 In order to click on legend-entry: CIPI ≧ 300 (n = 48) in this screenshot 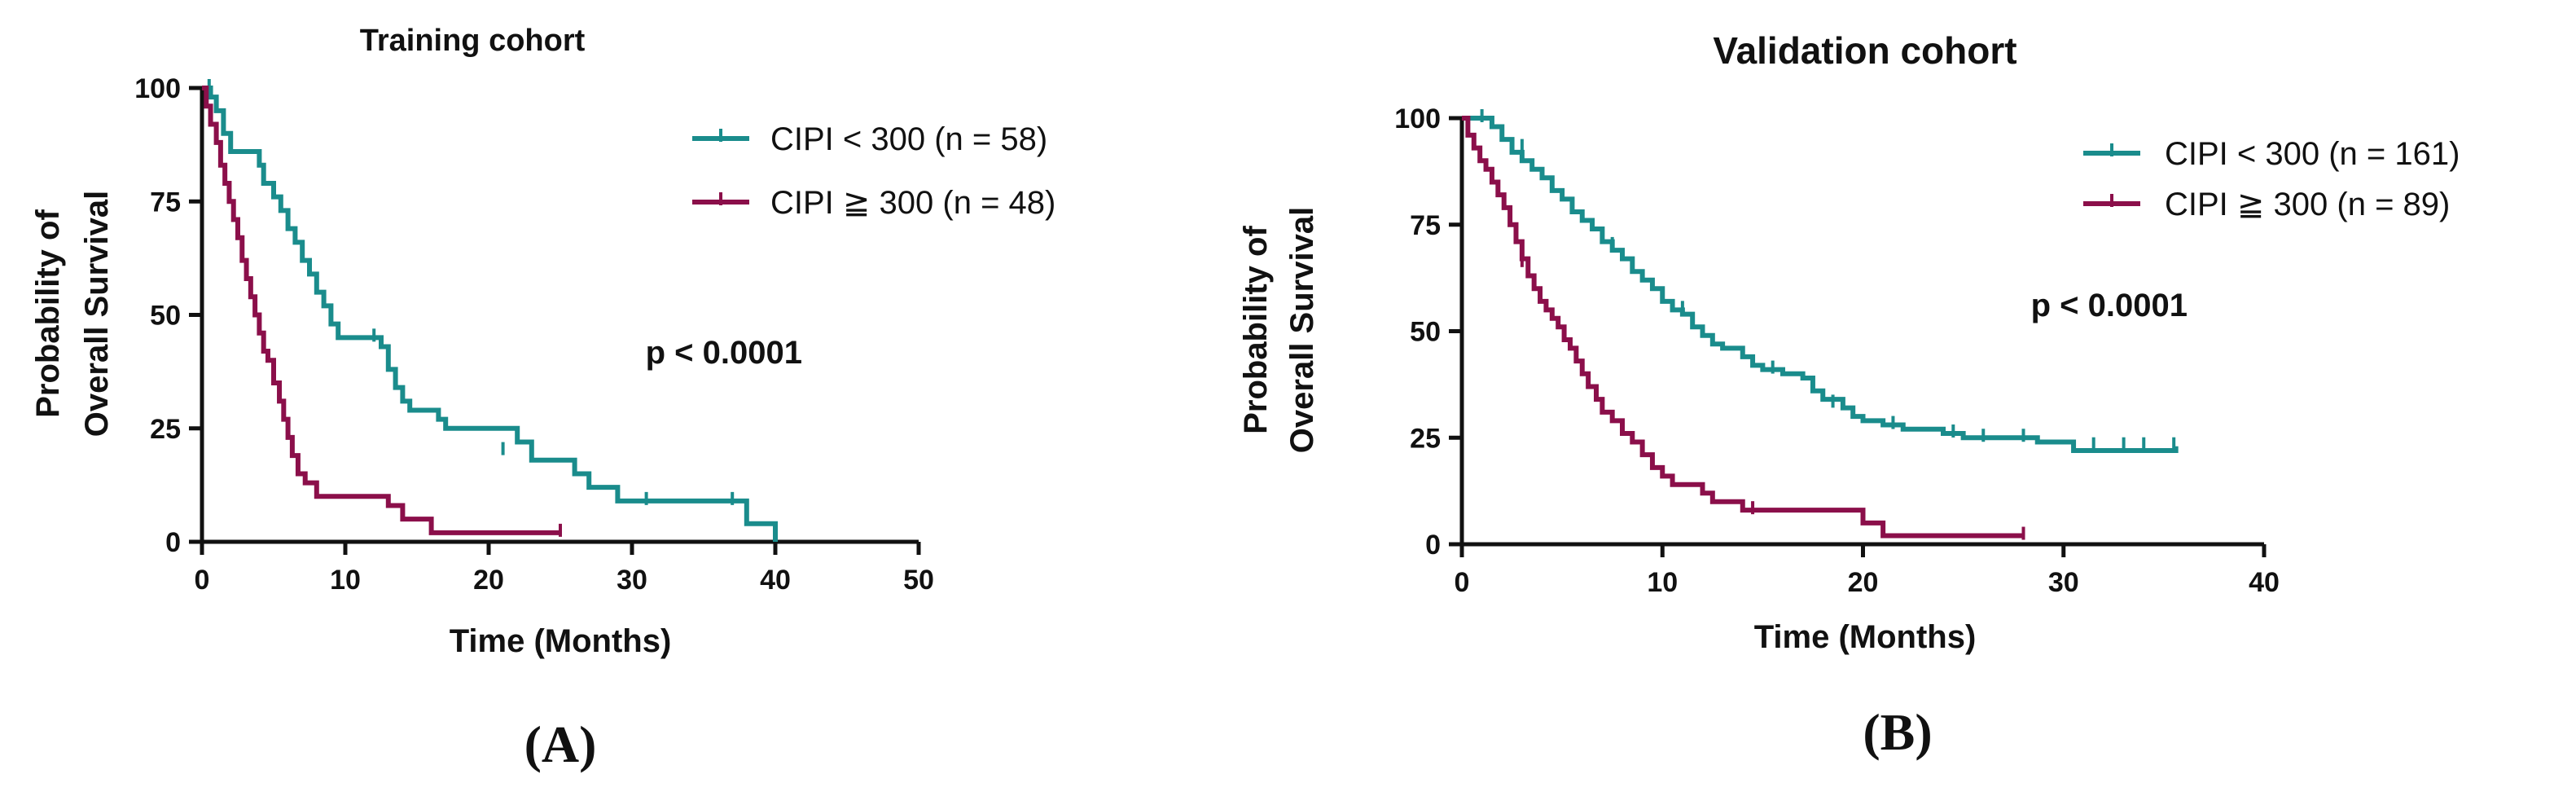, I will do `click(912, 203)`.